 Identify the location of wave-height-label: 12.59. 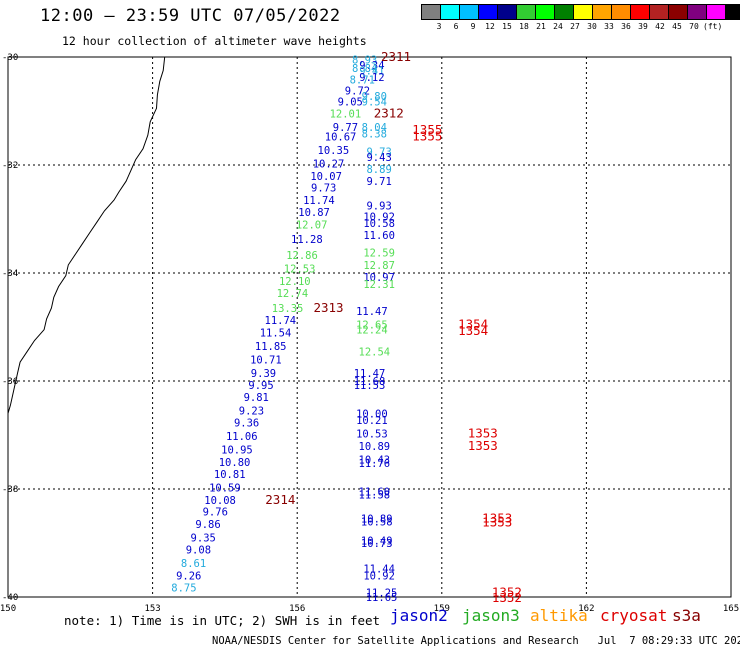
(379, 253).